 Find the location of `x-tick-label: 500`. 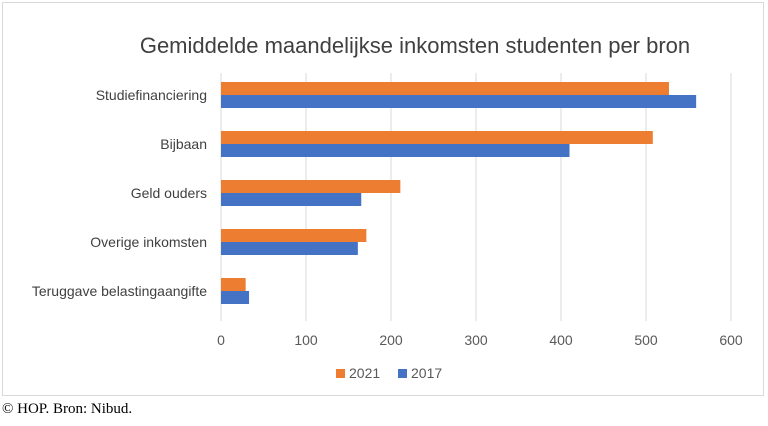

x-tick-label: 500 is located at coordinates (646, 340).